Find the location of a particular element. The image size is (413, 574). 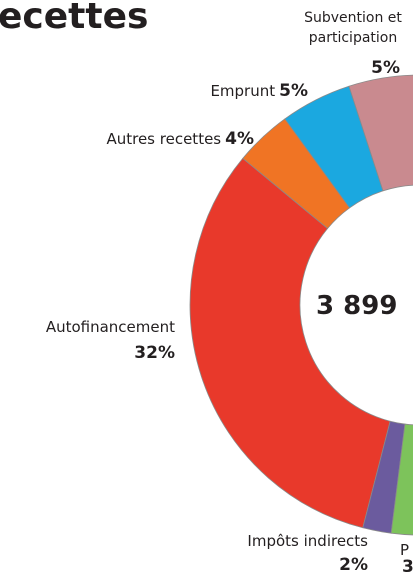

center-label: 3 899 is located at coordinates (356, 306).